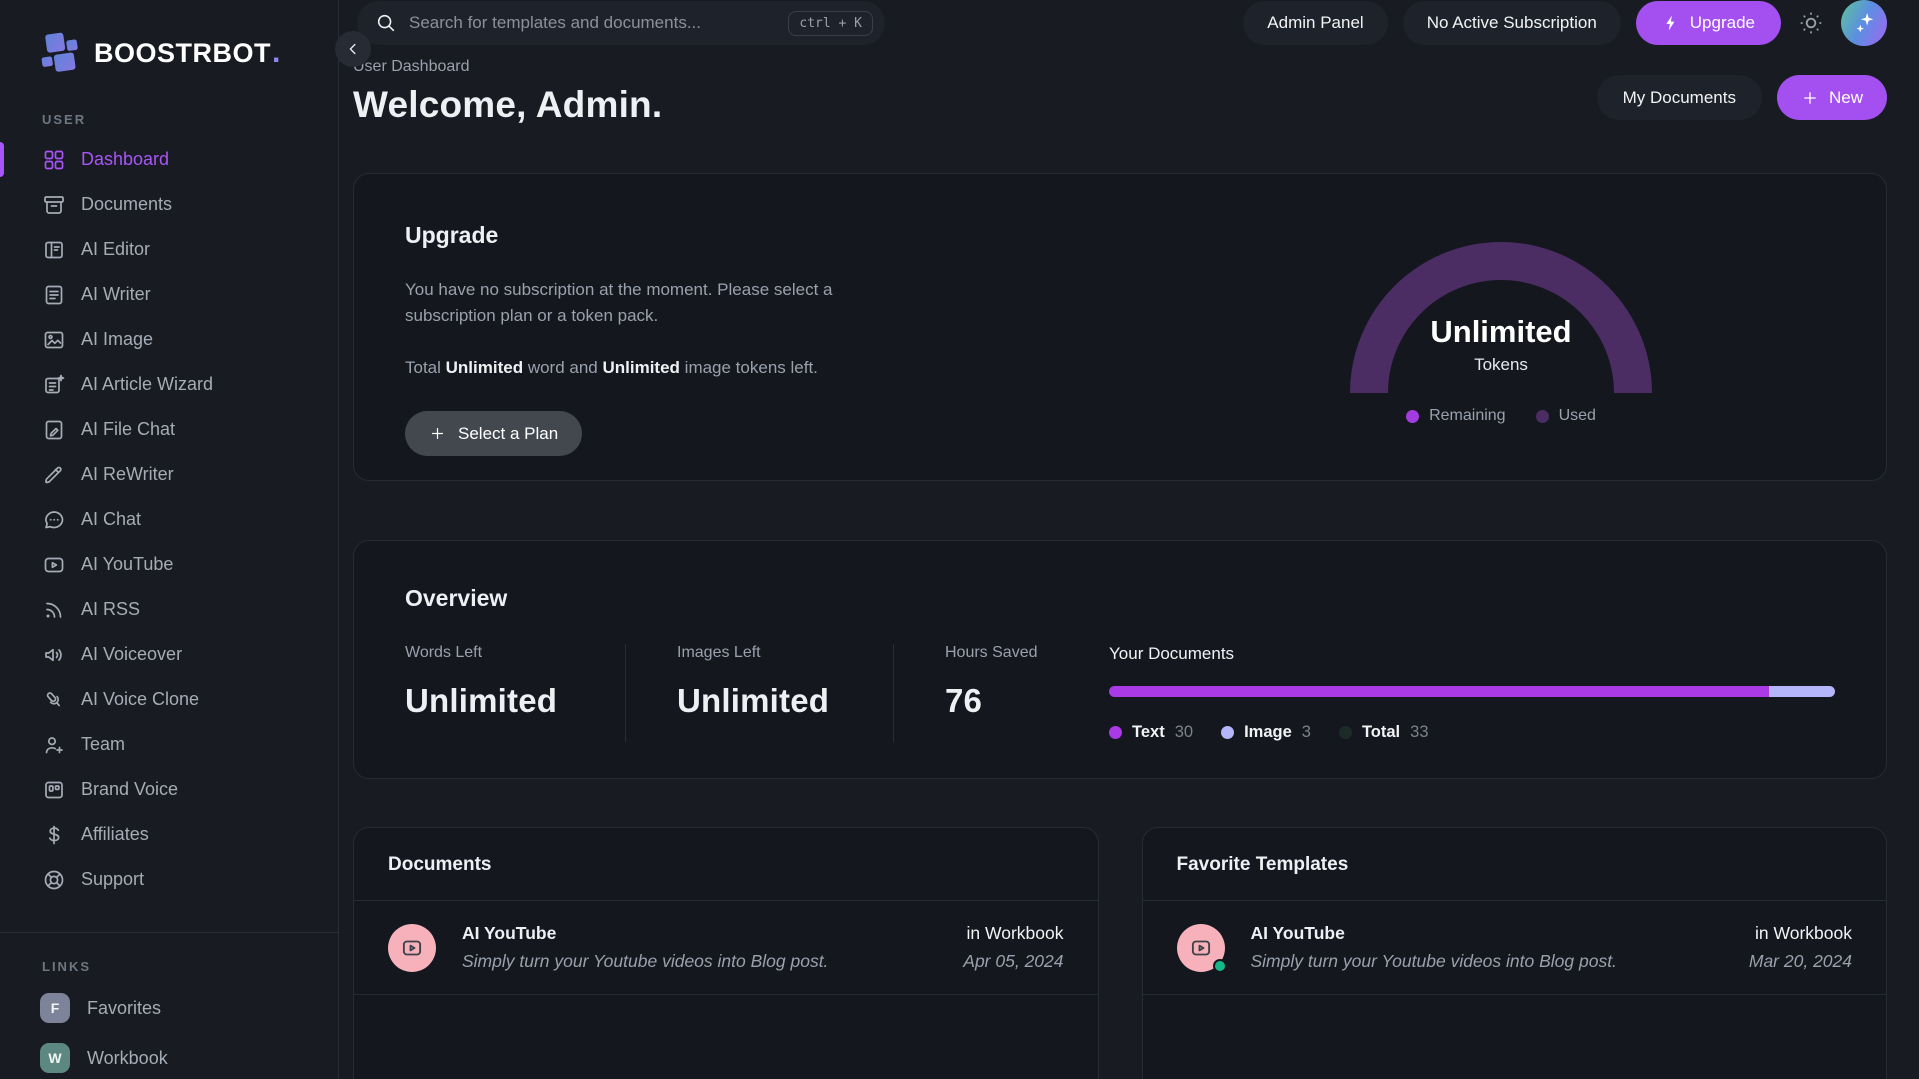  Describe the element at coordinates (116, 294) in the screenshot. I see `sidebar-item-label: AI Writer` at that location.